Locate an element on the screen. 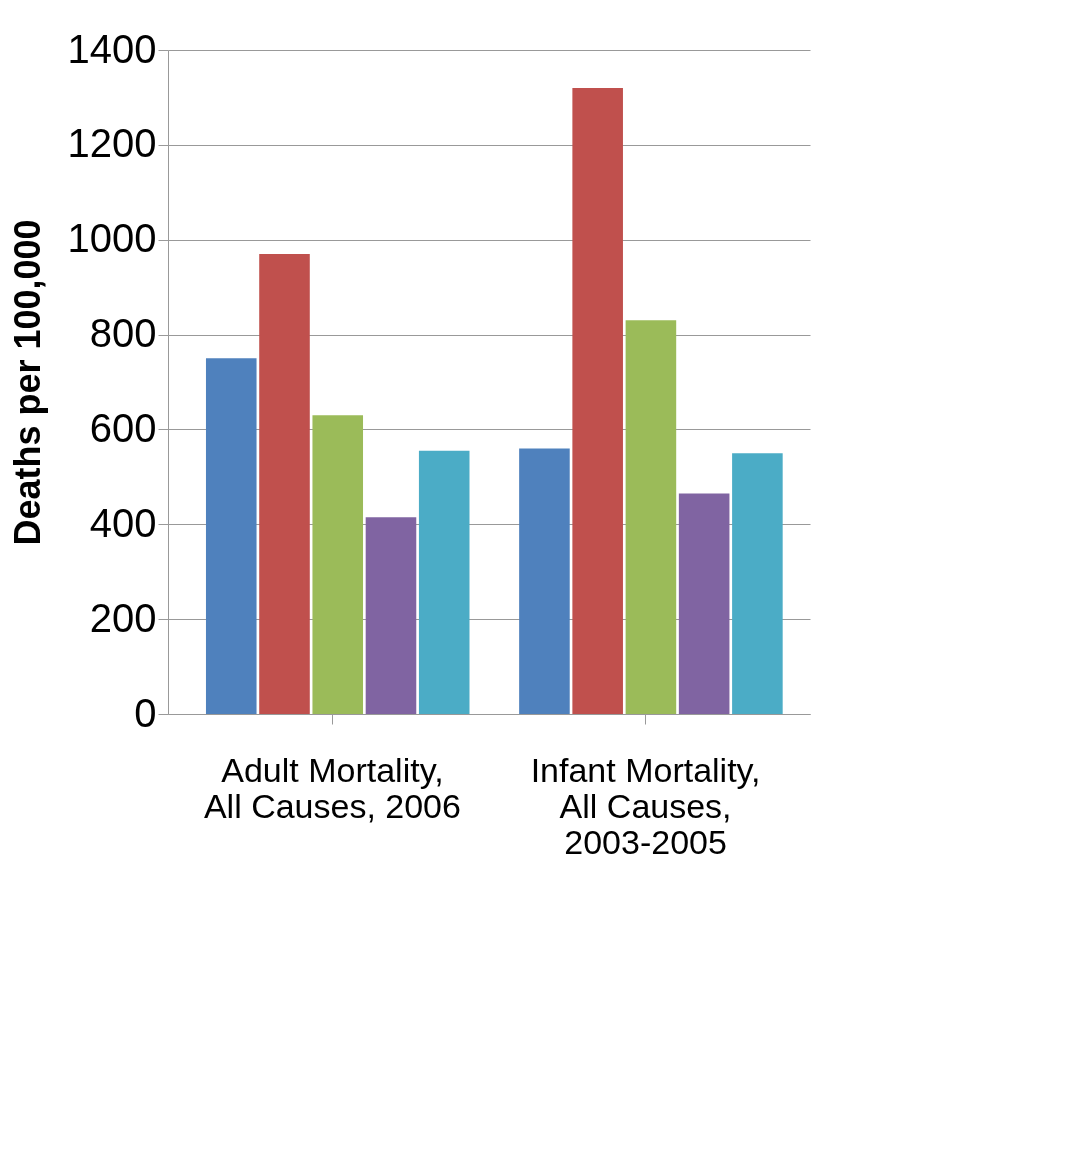  y-tick-label: 1400 is located at coordinates (112, 48).